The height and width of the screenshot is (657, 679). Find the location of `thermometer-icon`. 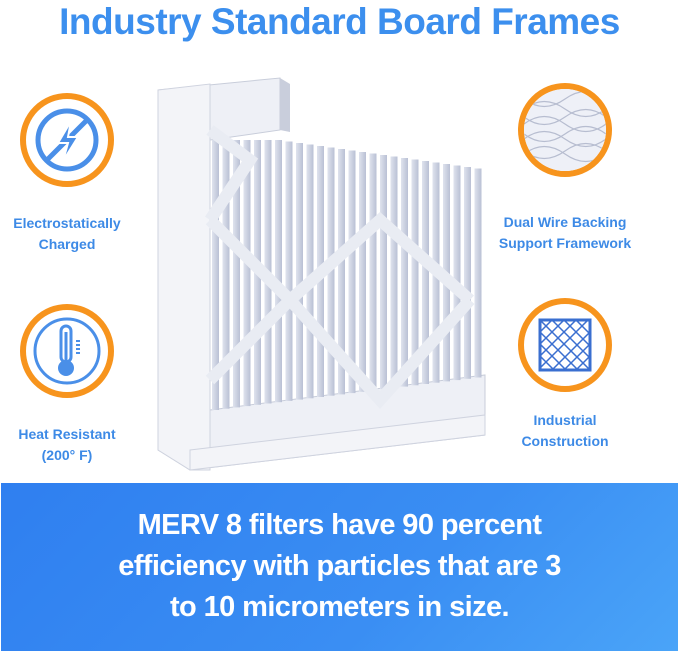

thermometer-icon is located at coordinates (67, 351).